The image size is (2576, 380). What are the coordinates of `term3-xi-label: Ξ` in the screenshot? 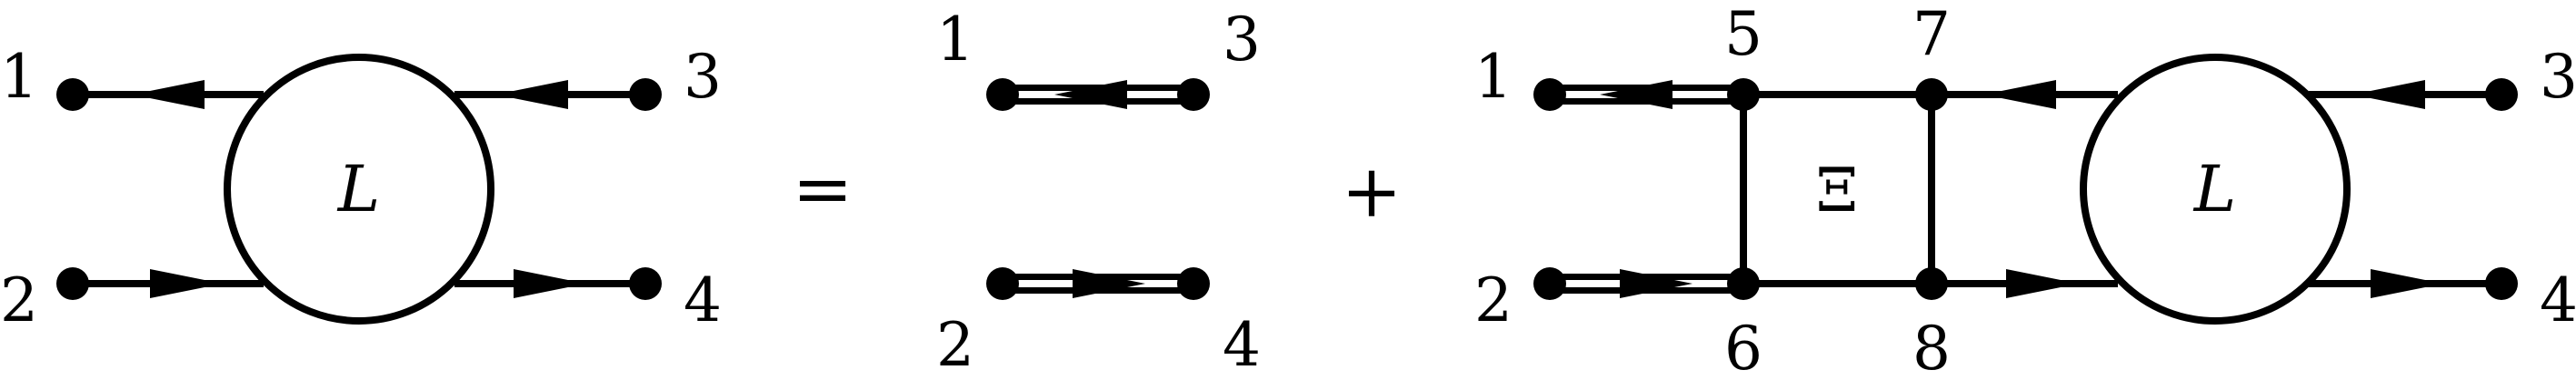 It's located at (1837, 190).